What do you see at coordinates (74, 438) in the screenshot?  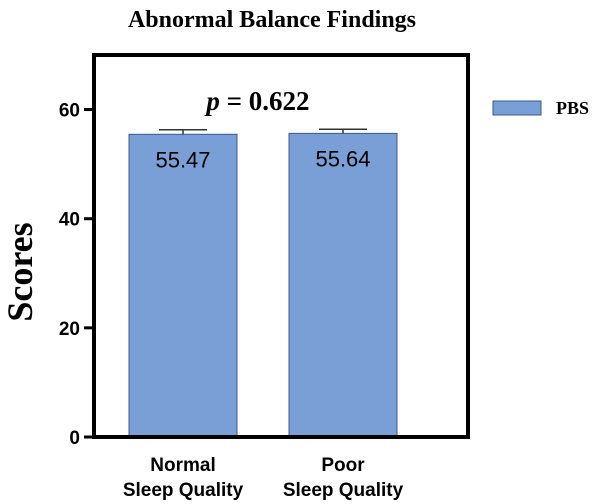 I see `y-tick-label: 0` at bounding box center [74, 438].